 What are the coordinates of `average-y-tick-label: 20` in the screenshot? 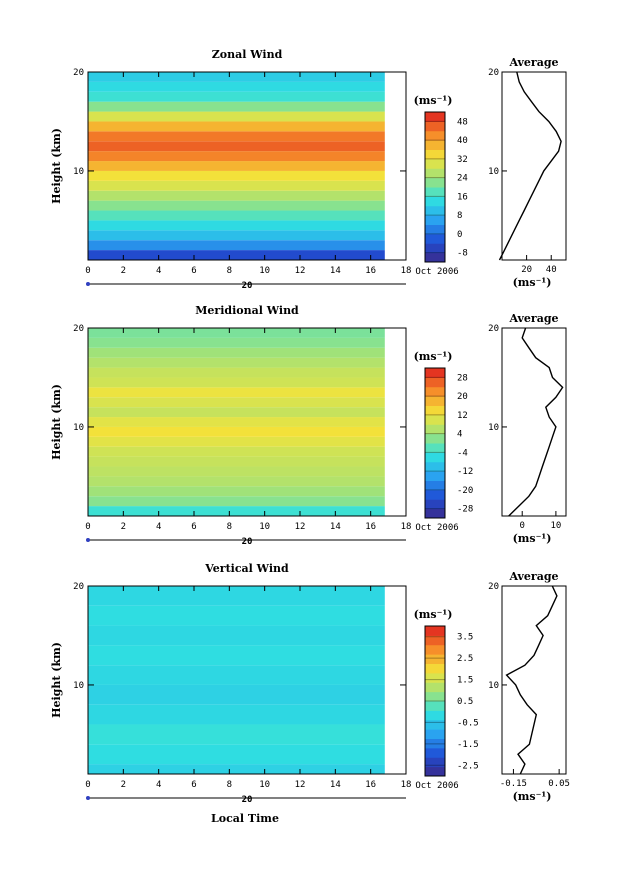 It's located at (493, 73).